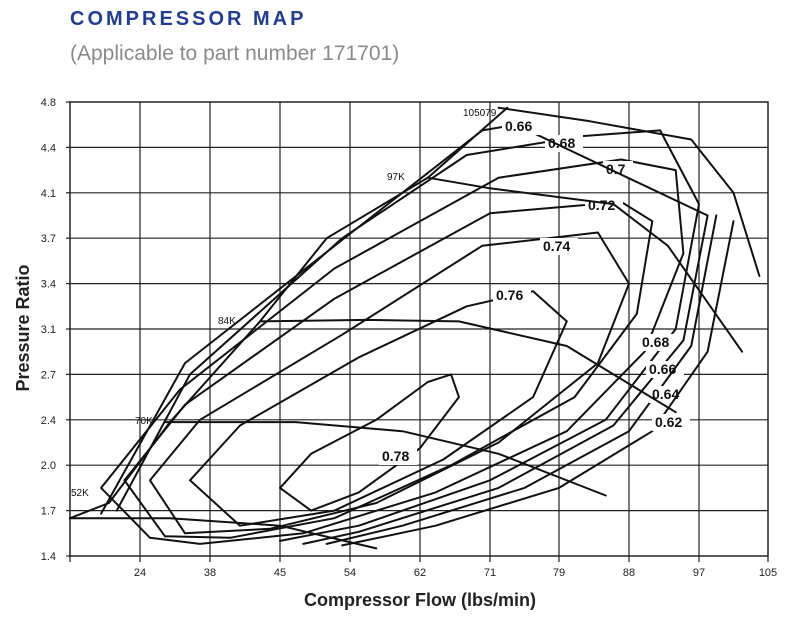 The height and width of the screenshot is (623, 793). What do you see at coordinates (490, 573) in the screenshot?
I see `x-tick-label: 71` at bounding box center [490, 573].